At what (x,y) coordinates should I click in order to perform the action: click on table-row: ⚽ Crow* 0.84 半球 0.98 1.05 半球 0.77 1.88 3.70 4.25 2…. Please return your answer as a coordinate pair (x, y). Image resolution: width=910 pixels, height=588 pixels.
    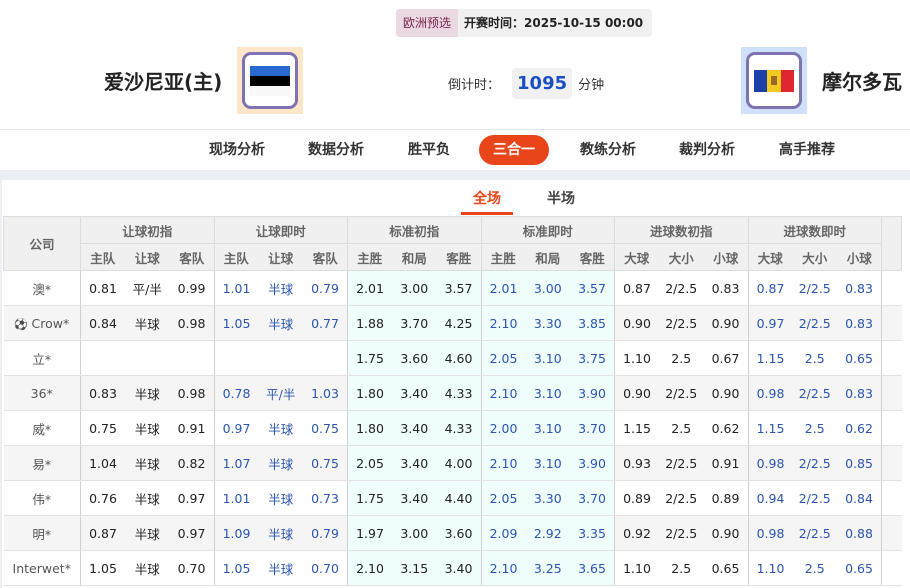
    Looking at the image, I should click on (452, 323).